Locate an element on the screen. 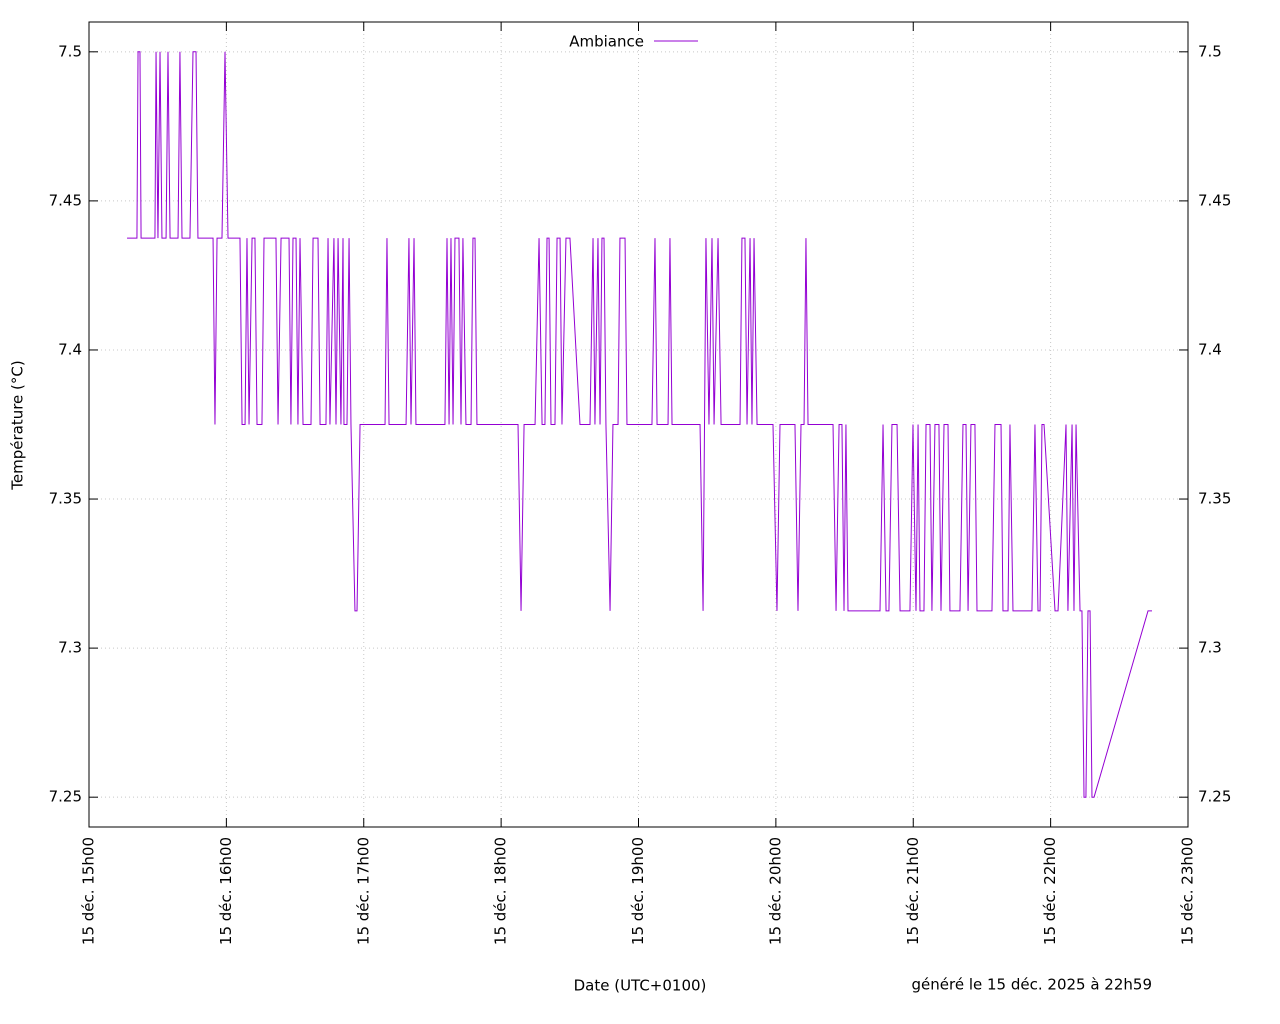  y2-tick-label: 7.35 is located at coordinates (1214, 499).